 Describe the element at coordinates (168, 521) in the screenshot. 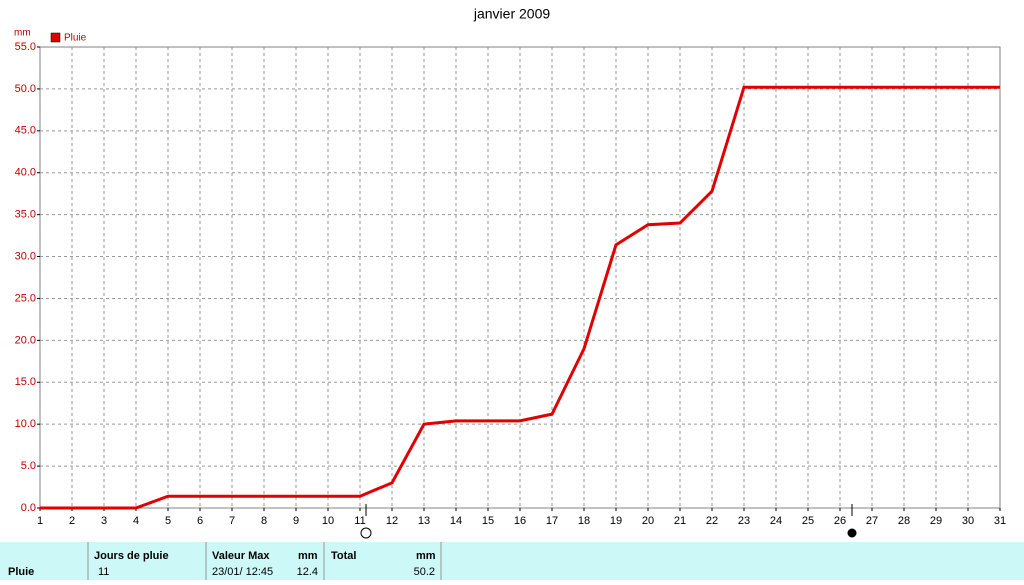

I see `x-tick-label: 5` at that location.